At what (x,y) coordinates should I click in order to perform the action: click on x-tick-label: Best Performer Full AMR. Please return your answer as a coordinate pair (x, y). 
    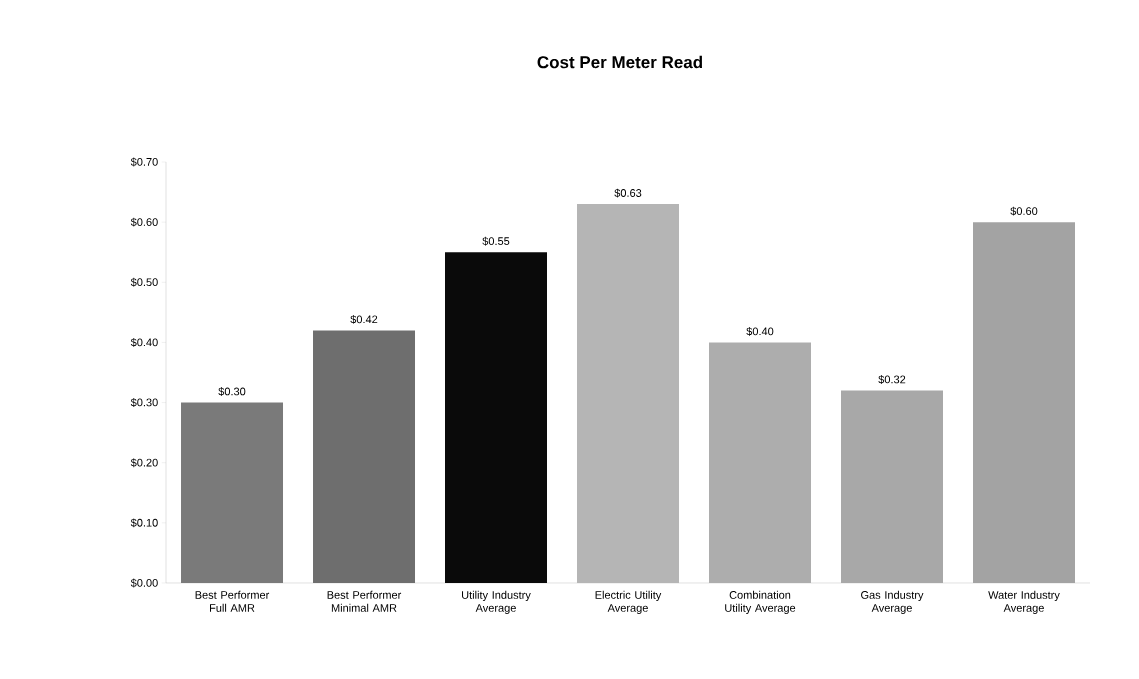
    Looking at the image, I should click on (232, 601).